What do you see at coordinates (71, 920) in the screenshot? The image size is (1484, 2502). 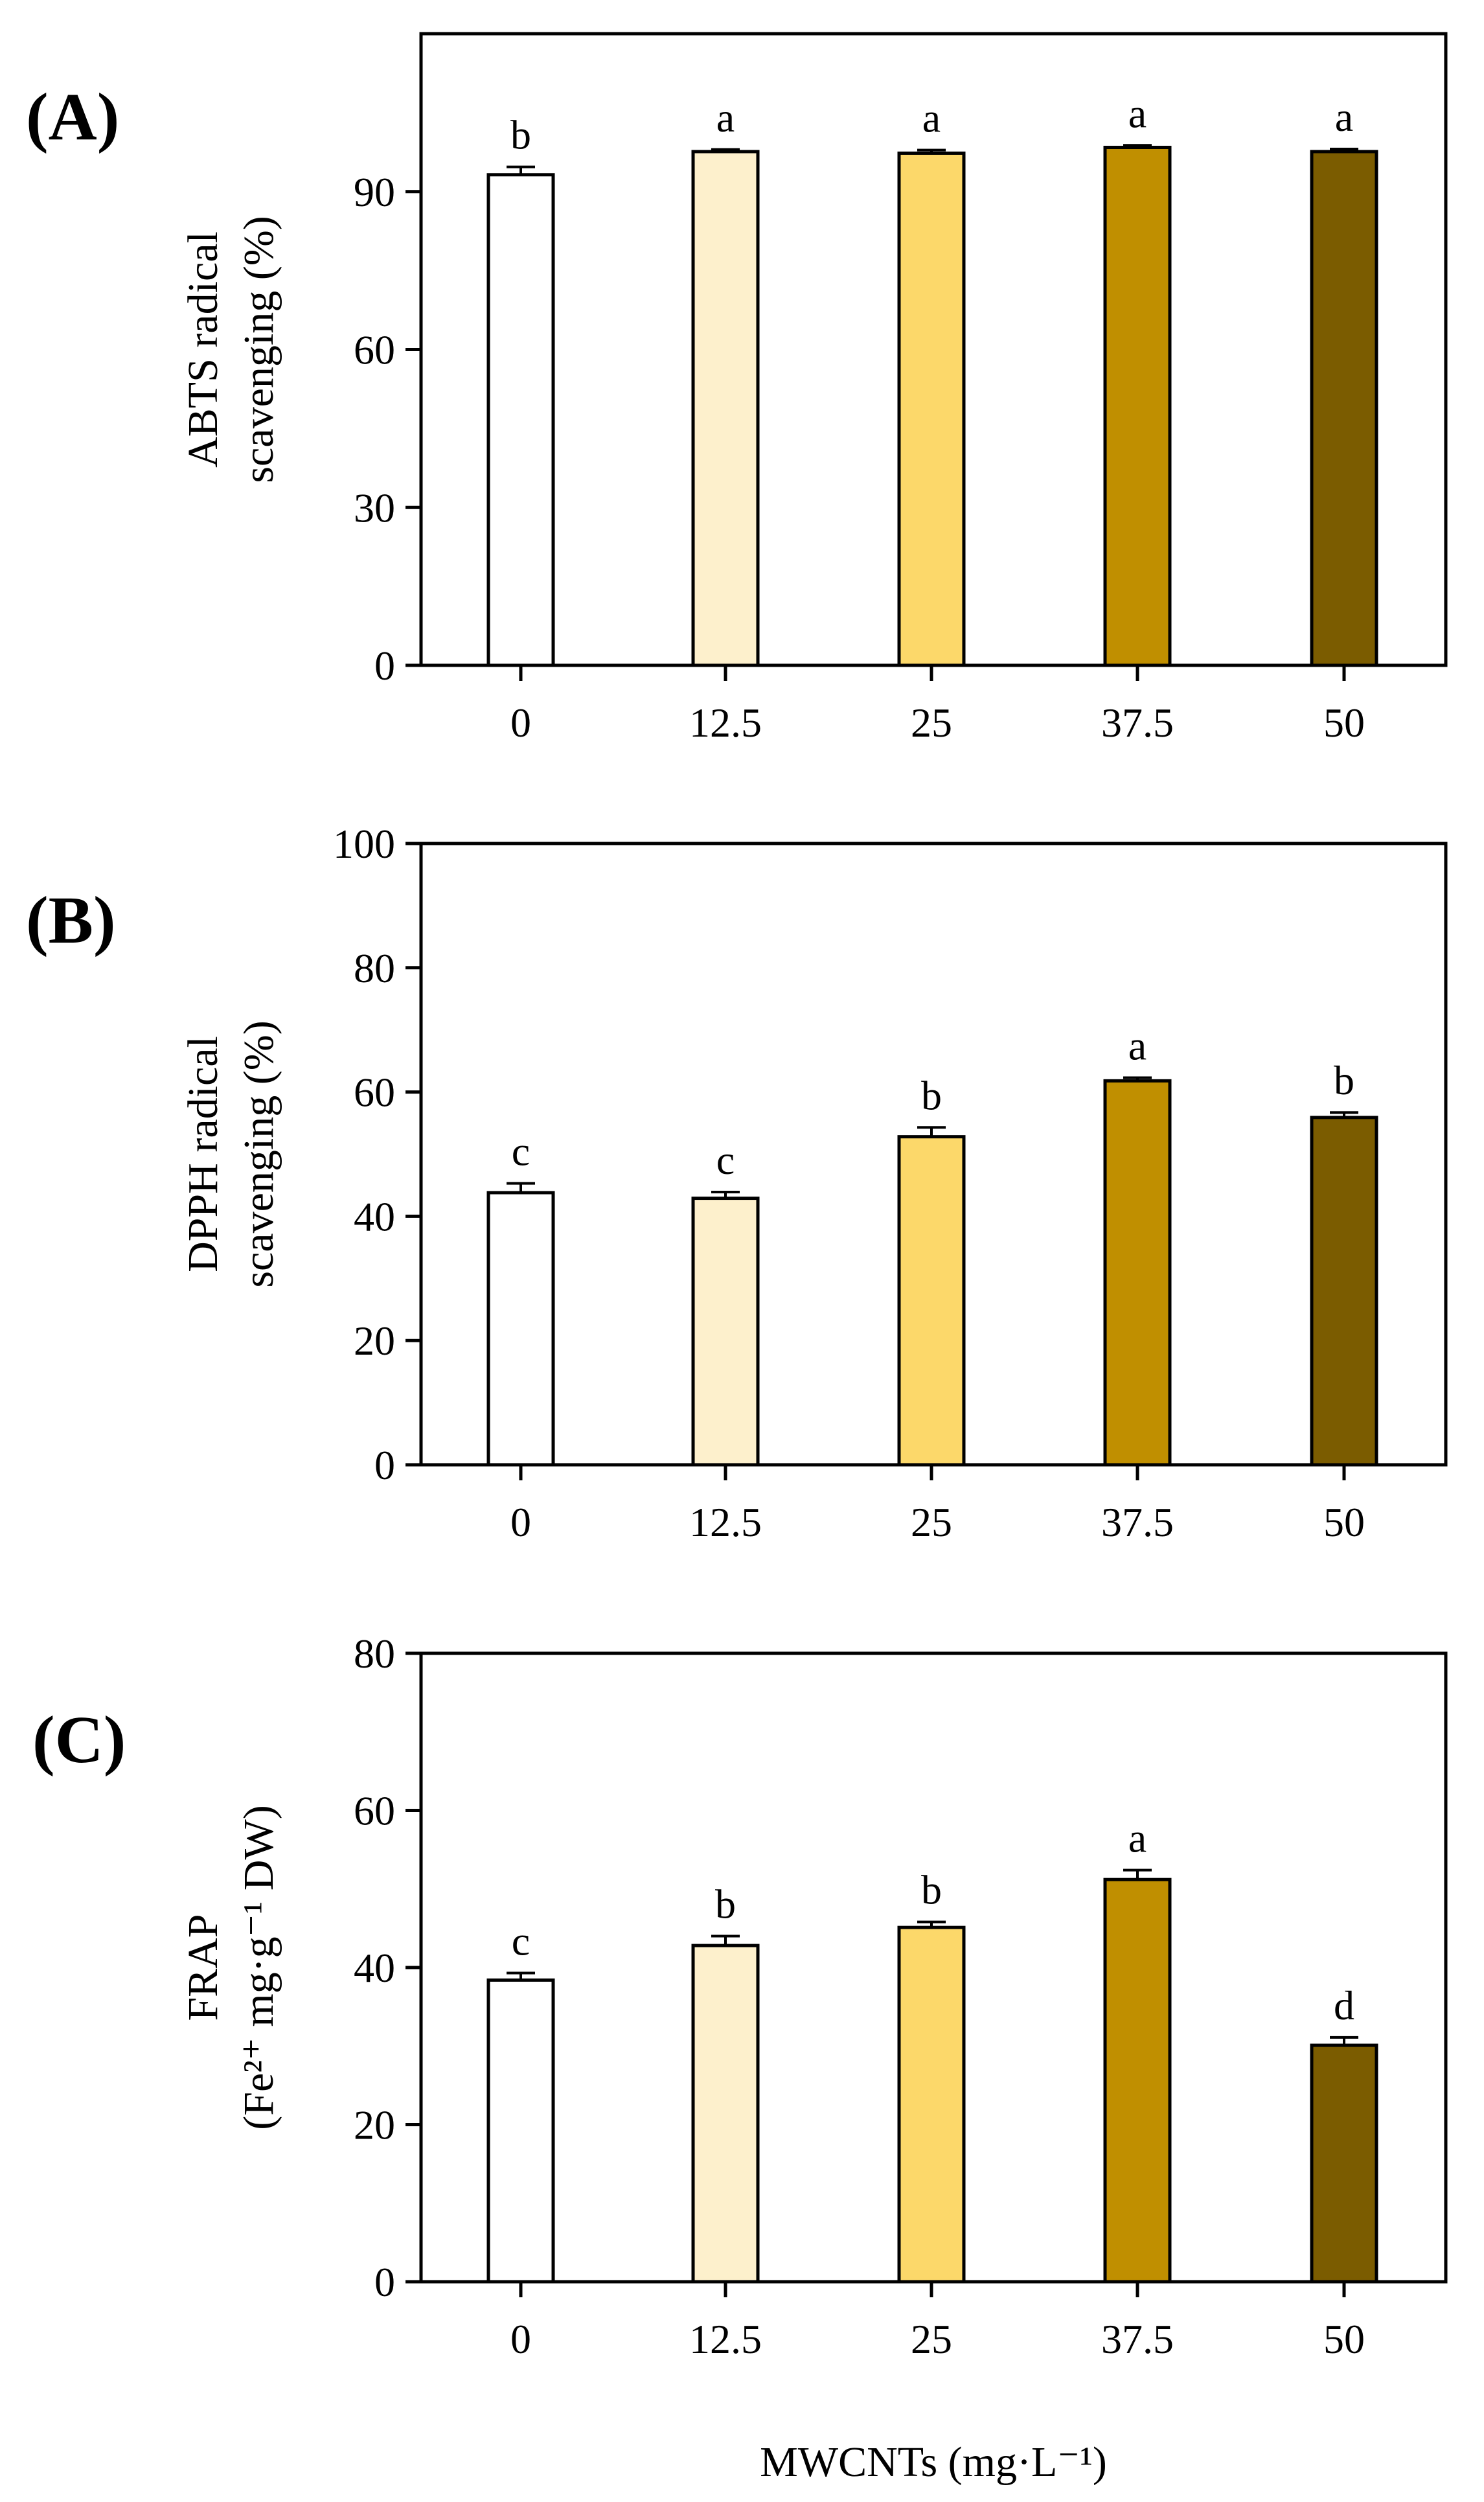 I see `panel-label: (B)` at bounding box center [71, 920].